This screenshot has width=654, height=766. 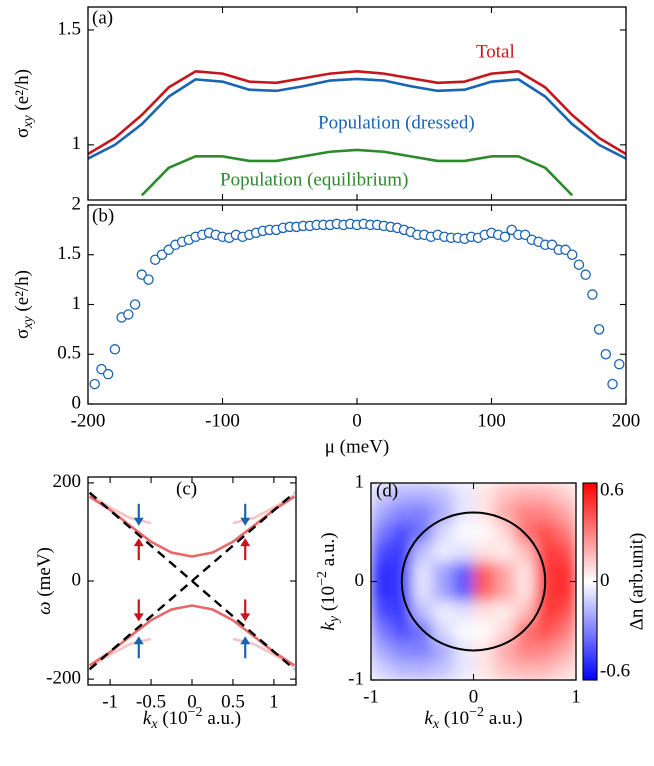 What do you see at coordinates (233, 701) in the screenshot?
I see `x-tick-label: 0.5` at bounding box center [233, 701].